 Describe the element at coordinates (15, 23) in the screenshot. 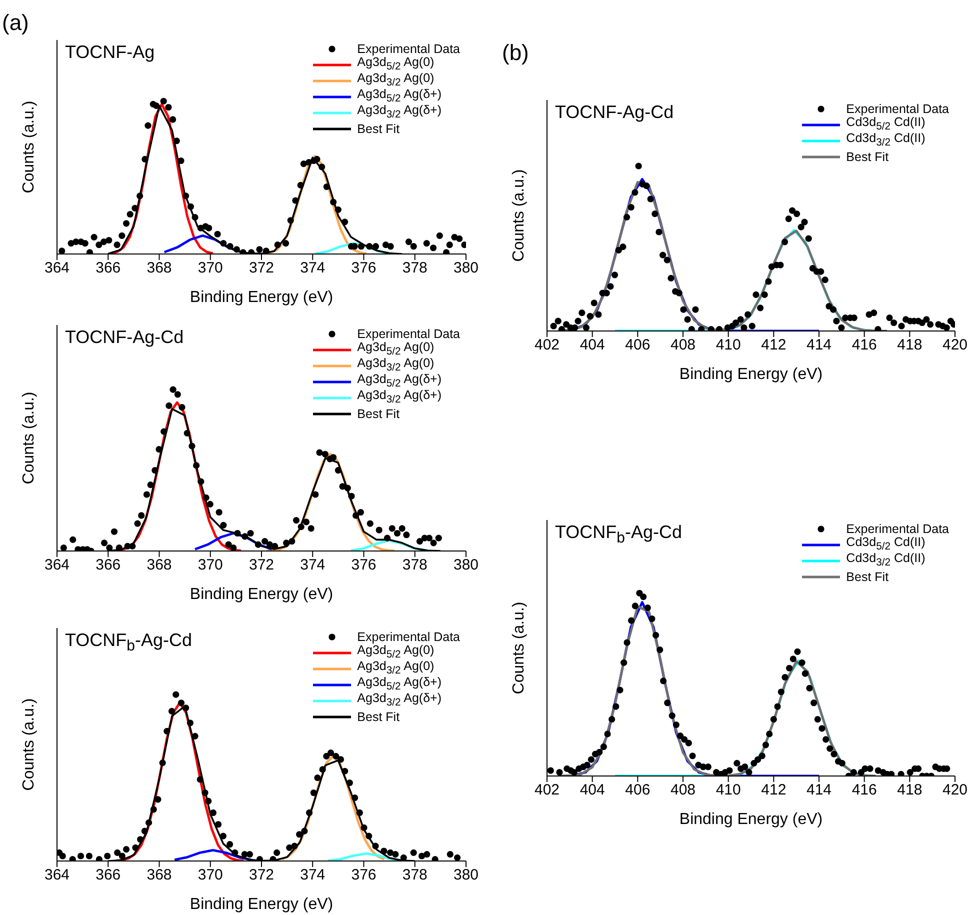

I see `text: (a)` at that location.